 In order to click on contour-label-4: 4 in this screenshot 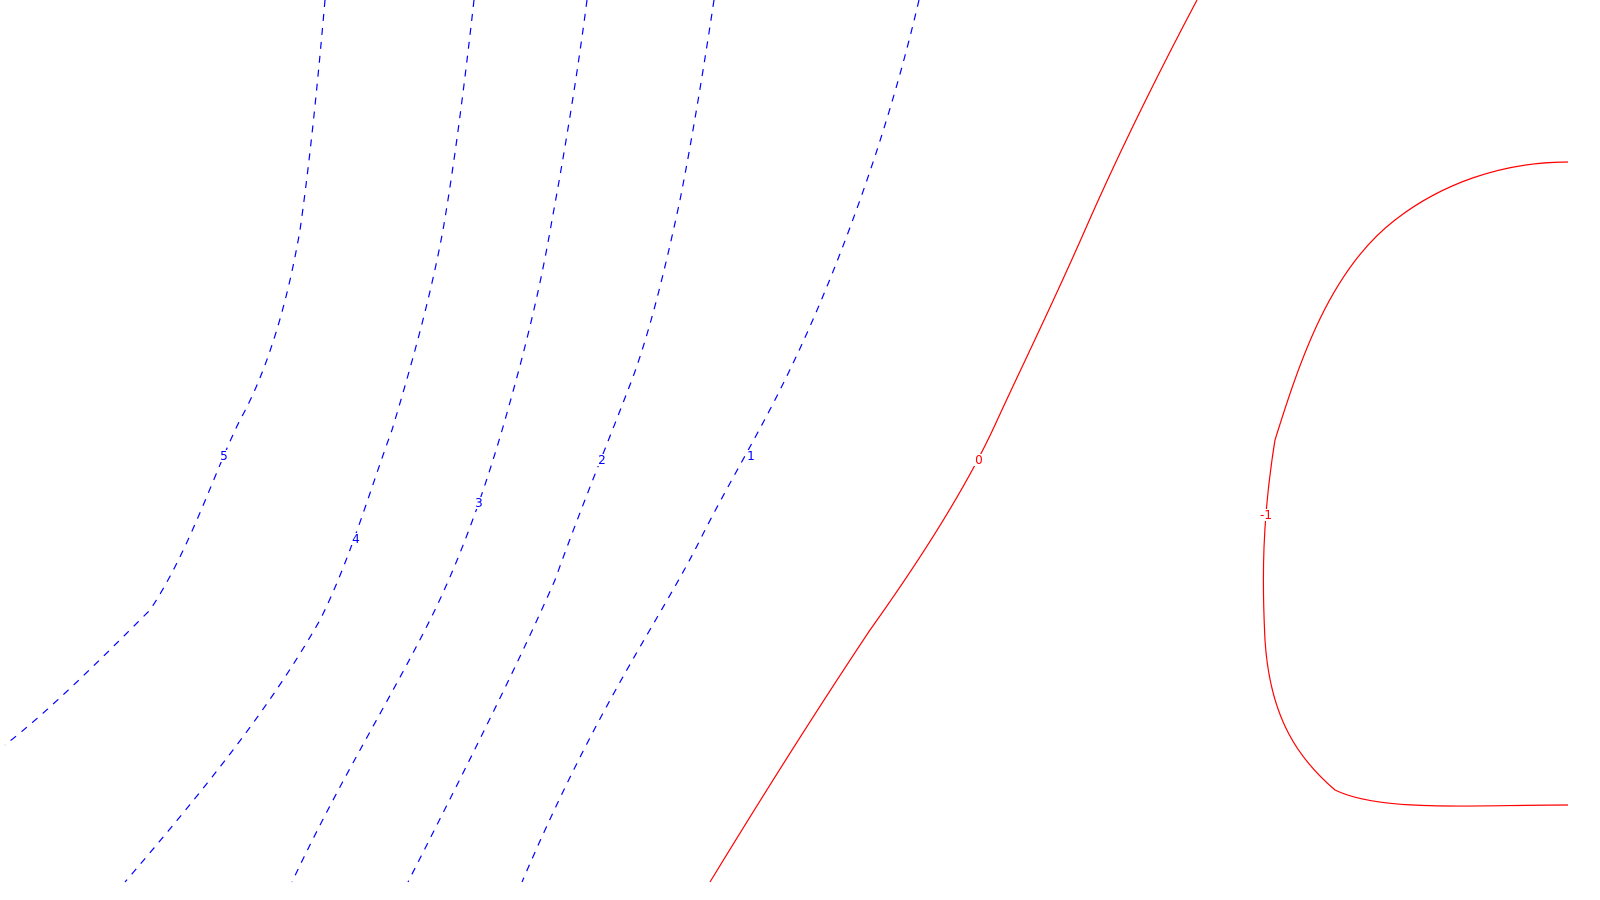, I will do `click(356, 539)`.